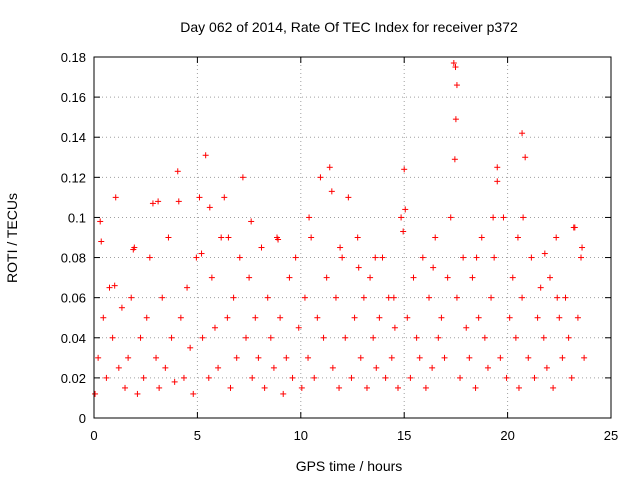 The image size is (640, 480). I want to click on x-tick-label: 0, so click(93, 435).